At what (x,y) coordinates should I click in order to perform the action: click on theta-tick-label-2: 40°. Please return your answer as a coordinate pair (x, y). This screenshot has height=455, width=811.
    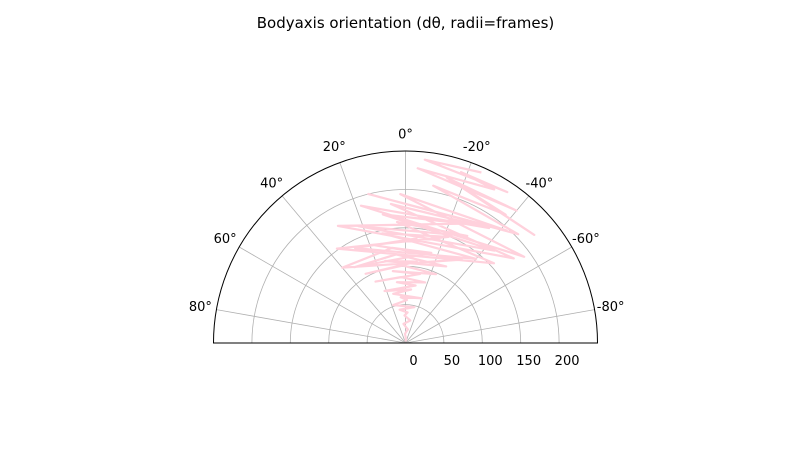
    Looking at the image, I should click on (271, 183).